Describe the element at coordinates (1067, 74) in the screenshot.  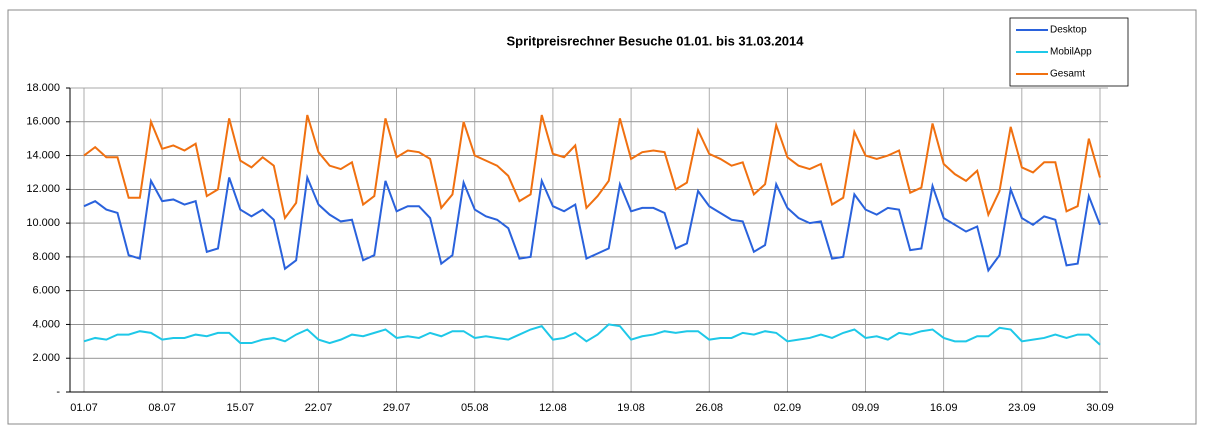
I see `legend-label: Gesamt` at that location.